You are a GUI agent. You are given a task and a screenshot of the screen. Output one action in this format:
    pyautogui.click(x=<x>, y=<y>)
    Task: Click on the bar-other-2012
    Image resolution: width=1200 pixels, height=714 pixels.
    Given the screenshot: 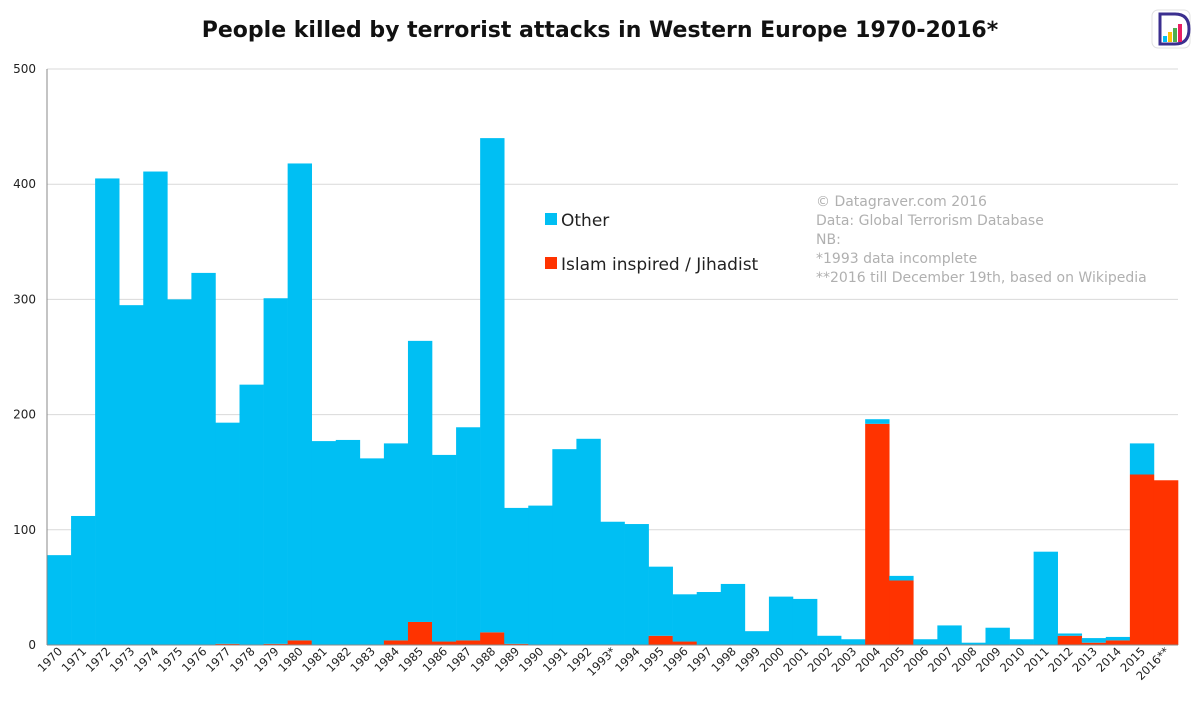 What is the action you would take?
    pyautogui.click(x=1070, y=634)
    